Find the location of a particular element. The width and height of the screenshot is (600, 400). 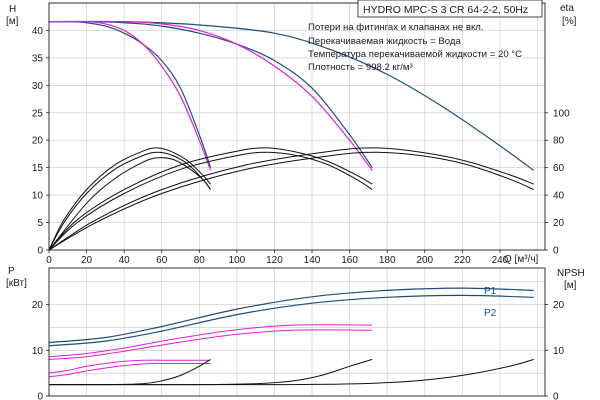

y-tick-label-right: 60 is located at coordinates (559, 168).